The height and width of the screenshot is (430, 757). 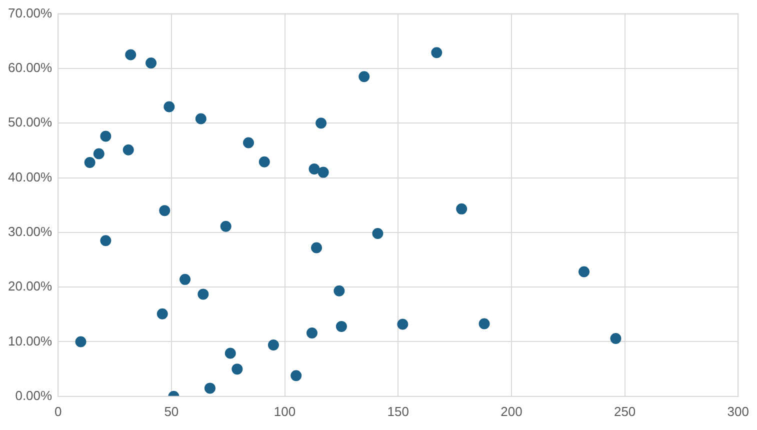 What do you see at coordinates (398, 411) in the screenshot?
I see `x-tick-label: 150` at bounding box center [398, 411].